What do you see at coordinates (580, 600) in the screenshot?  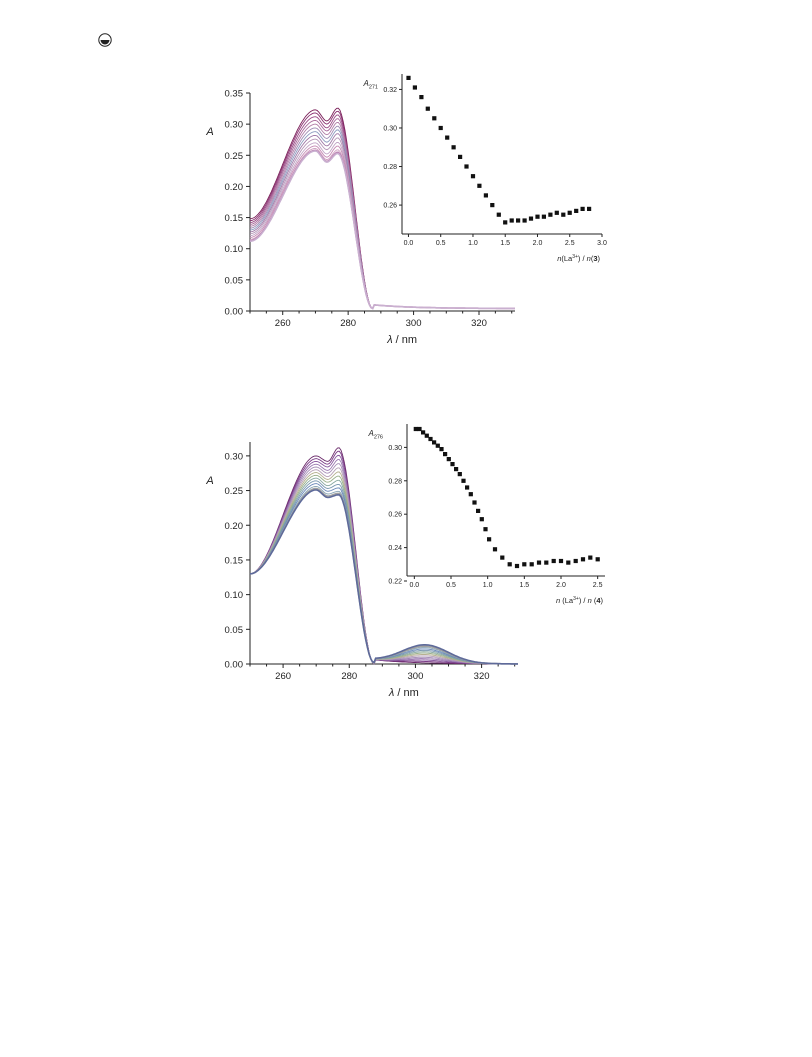 I see `inset-x-axis-label: n (La3+) / n (4)` at bounding box center [580, 600].